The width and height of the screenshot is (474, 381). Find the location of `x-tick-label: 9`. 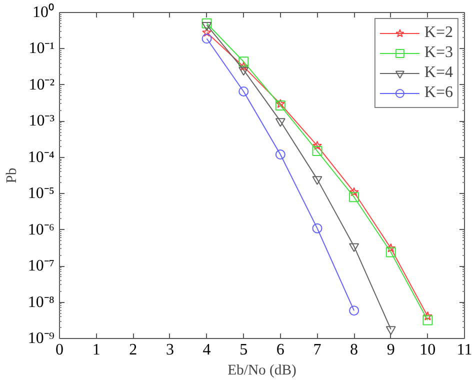

x-tick-label: 9 is located at coordinates (390, 350).